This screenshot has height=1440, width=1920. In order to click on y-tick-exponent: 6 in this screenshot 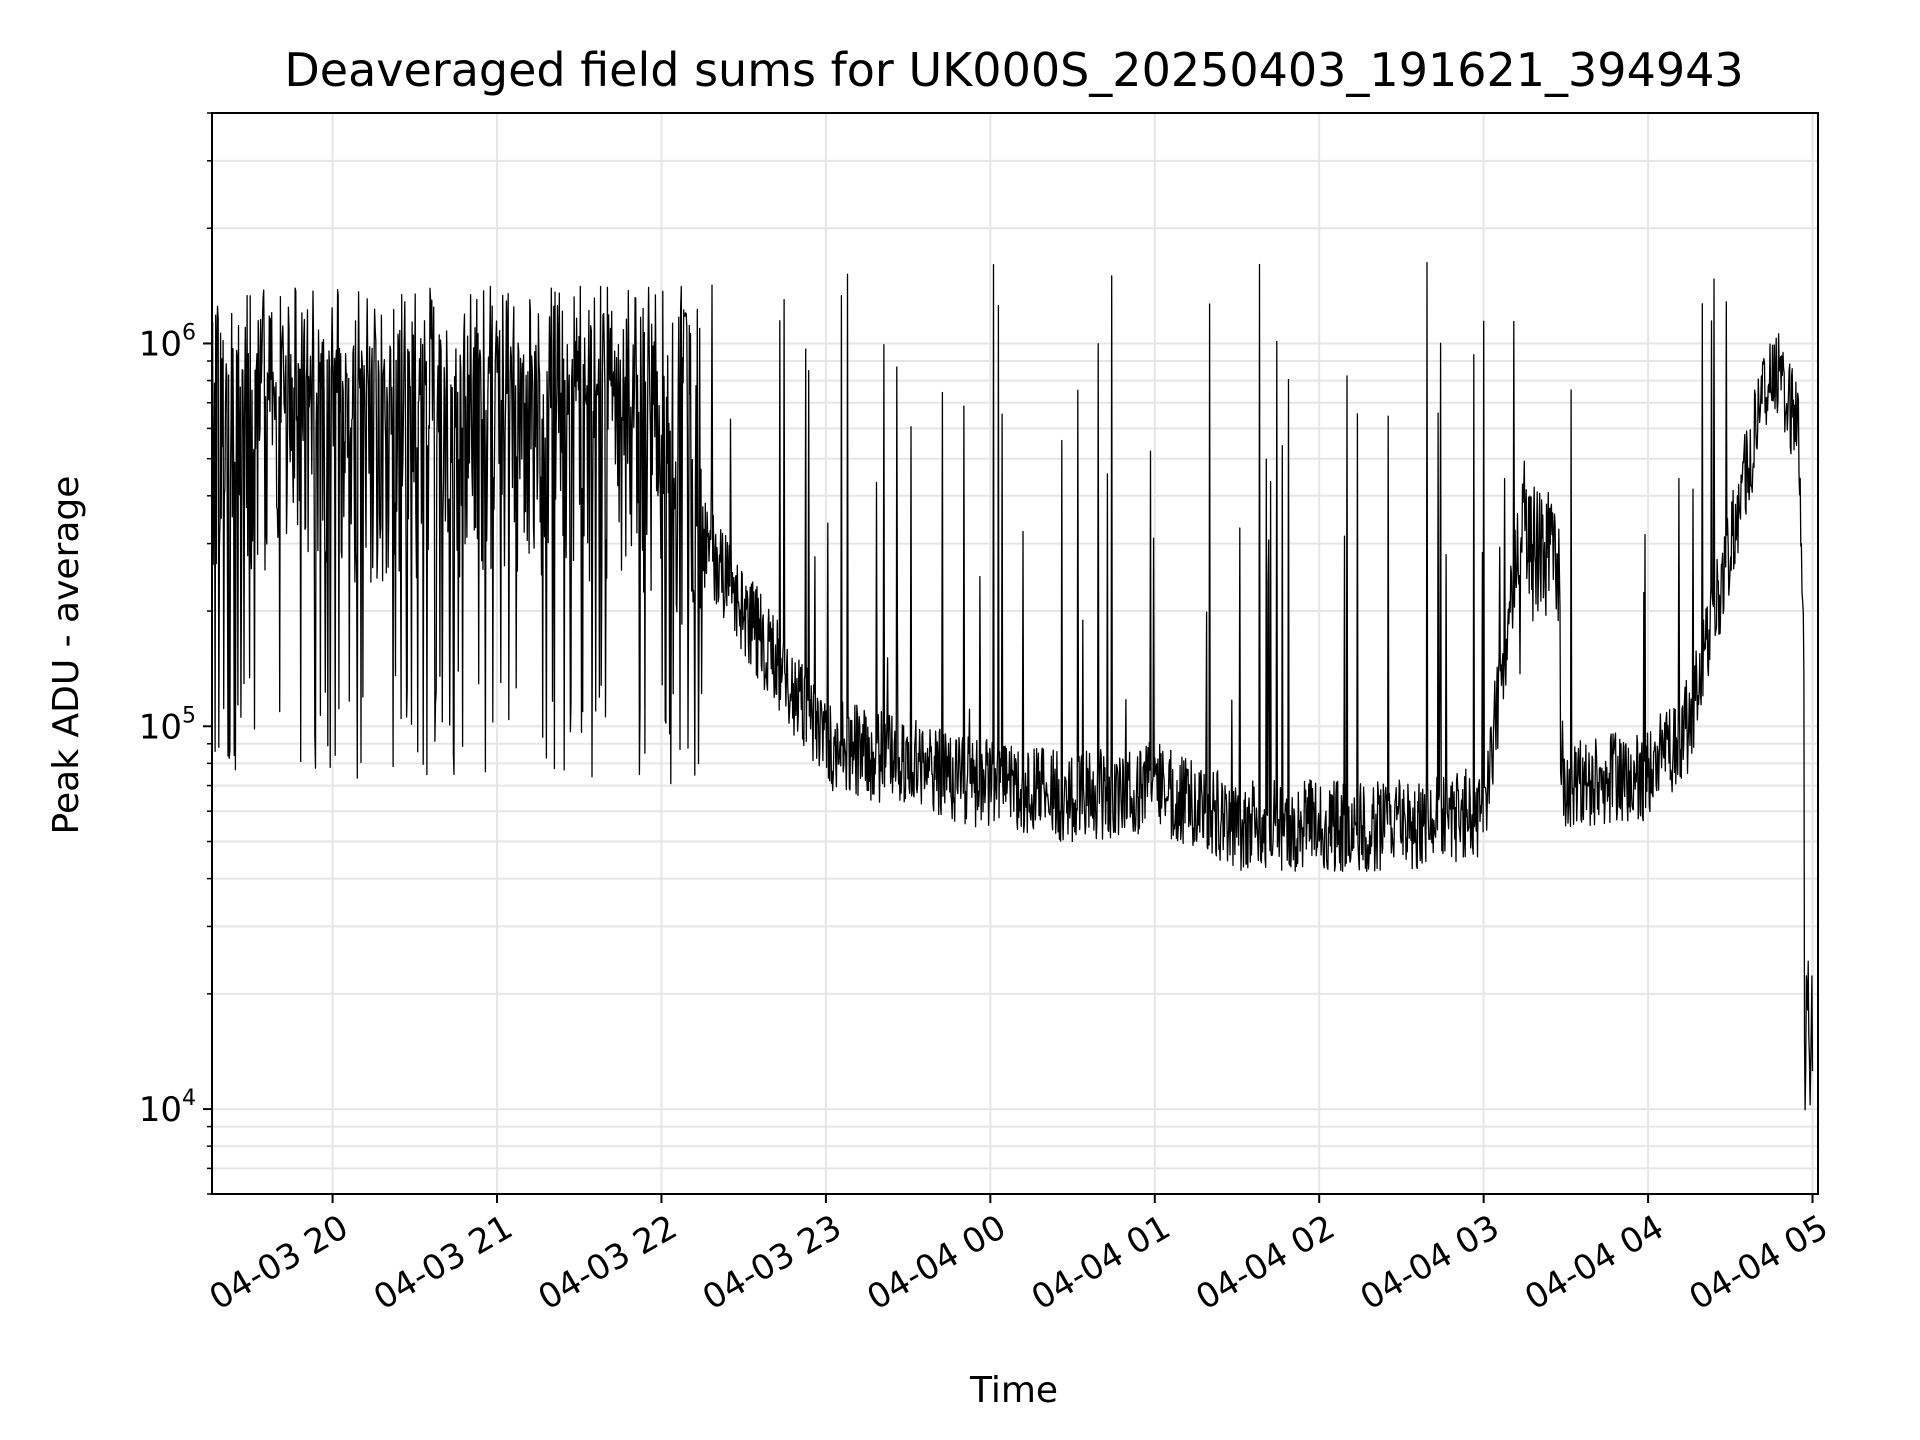, I will do `click(189, 332)`.